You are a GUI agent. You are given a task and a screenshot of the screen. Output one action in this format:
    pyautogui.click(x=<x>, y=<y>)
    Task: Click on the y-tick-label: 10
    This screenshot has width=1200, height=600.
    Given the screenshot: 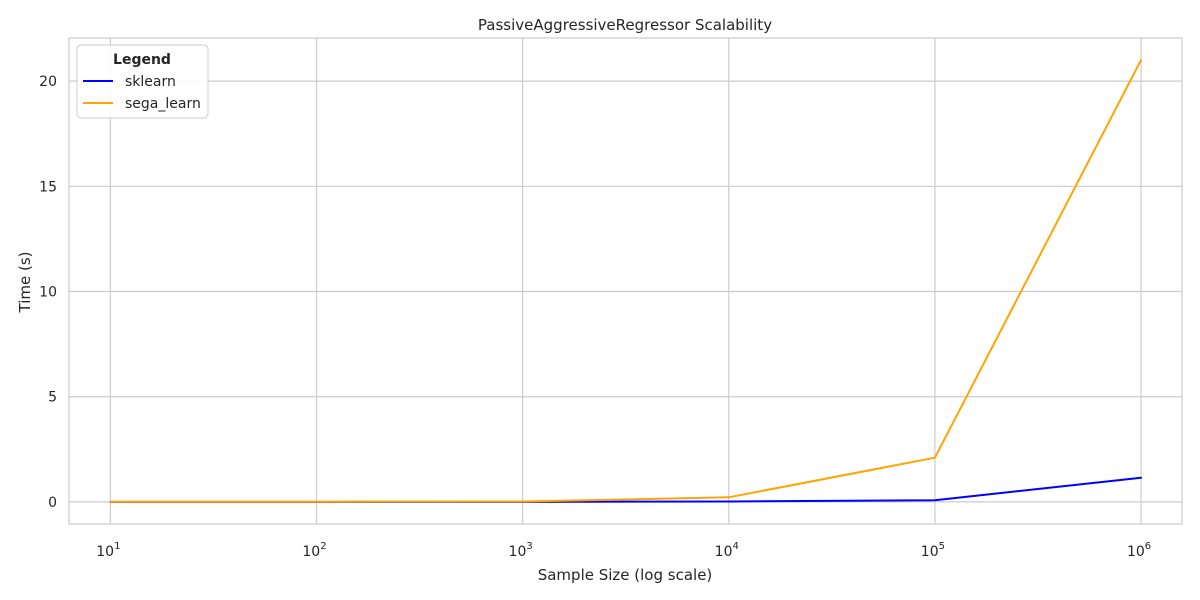 What is the action you would take?
    pyautogui.click(x=48, y=293)
    